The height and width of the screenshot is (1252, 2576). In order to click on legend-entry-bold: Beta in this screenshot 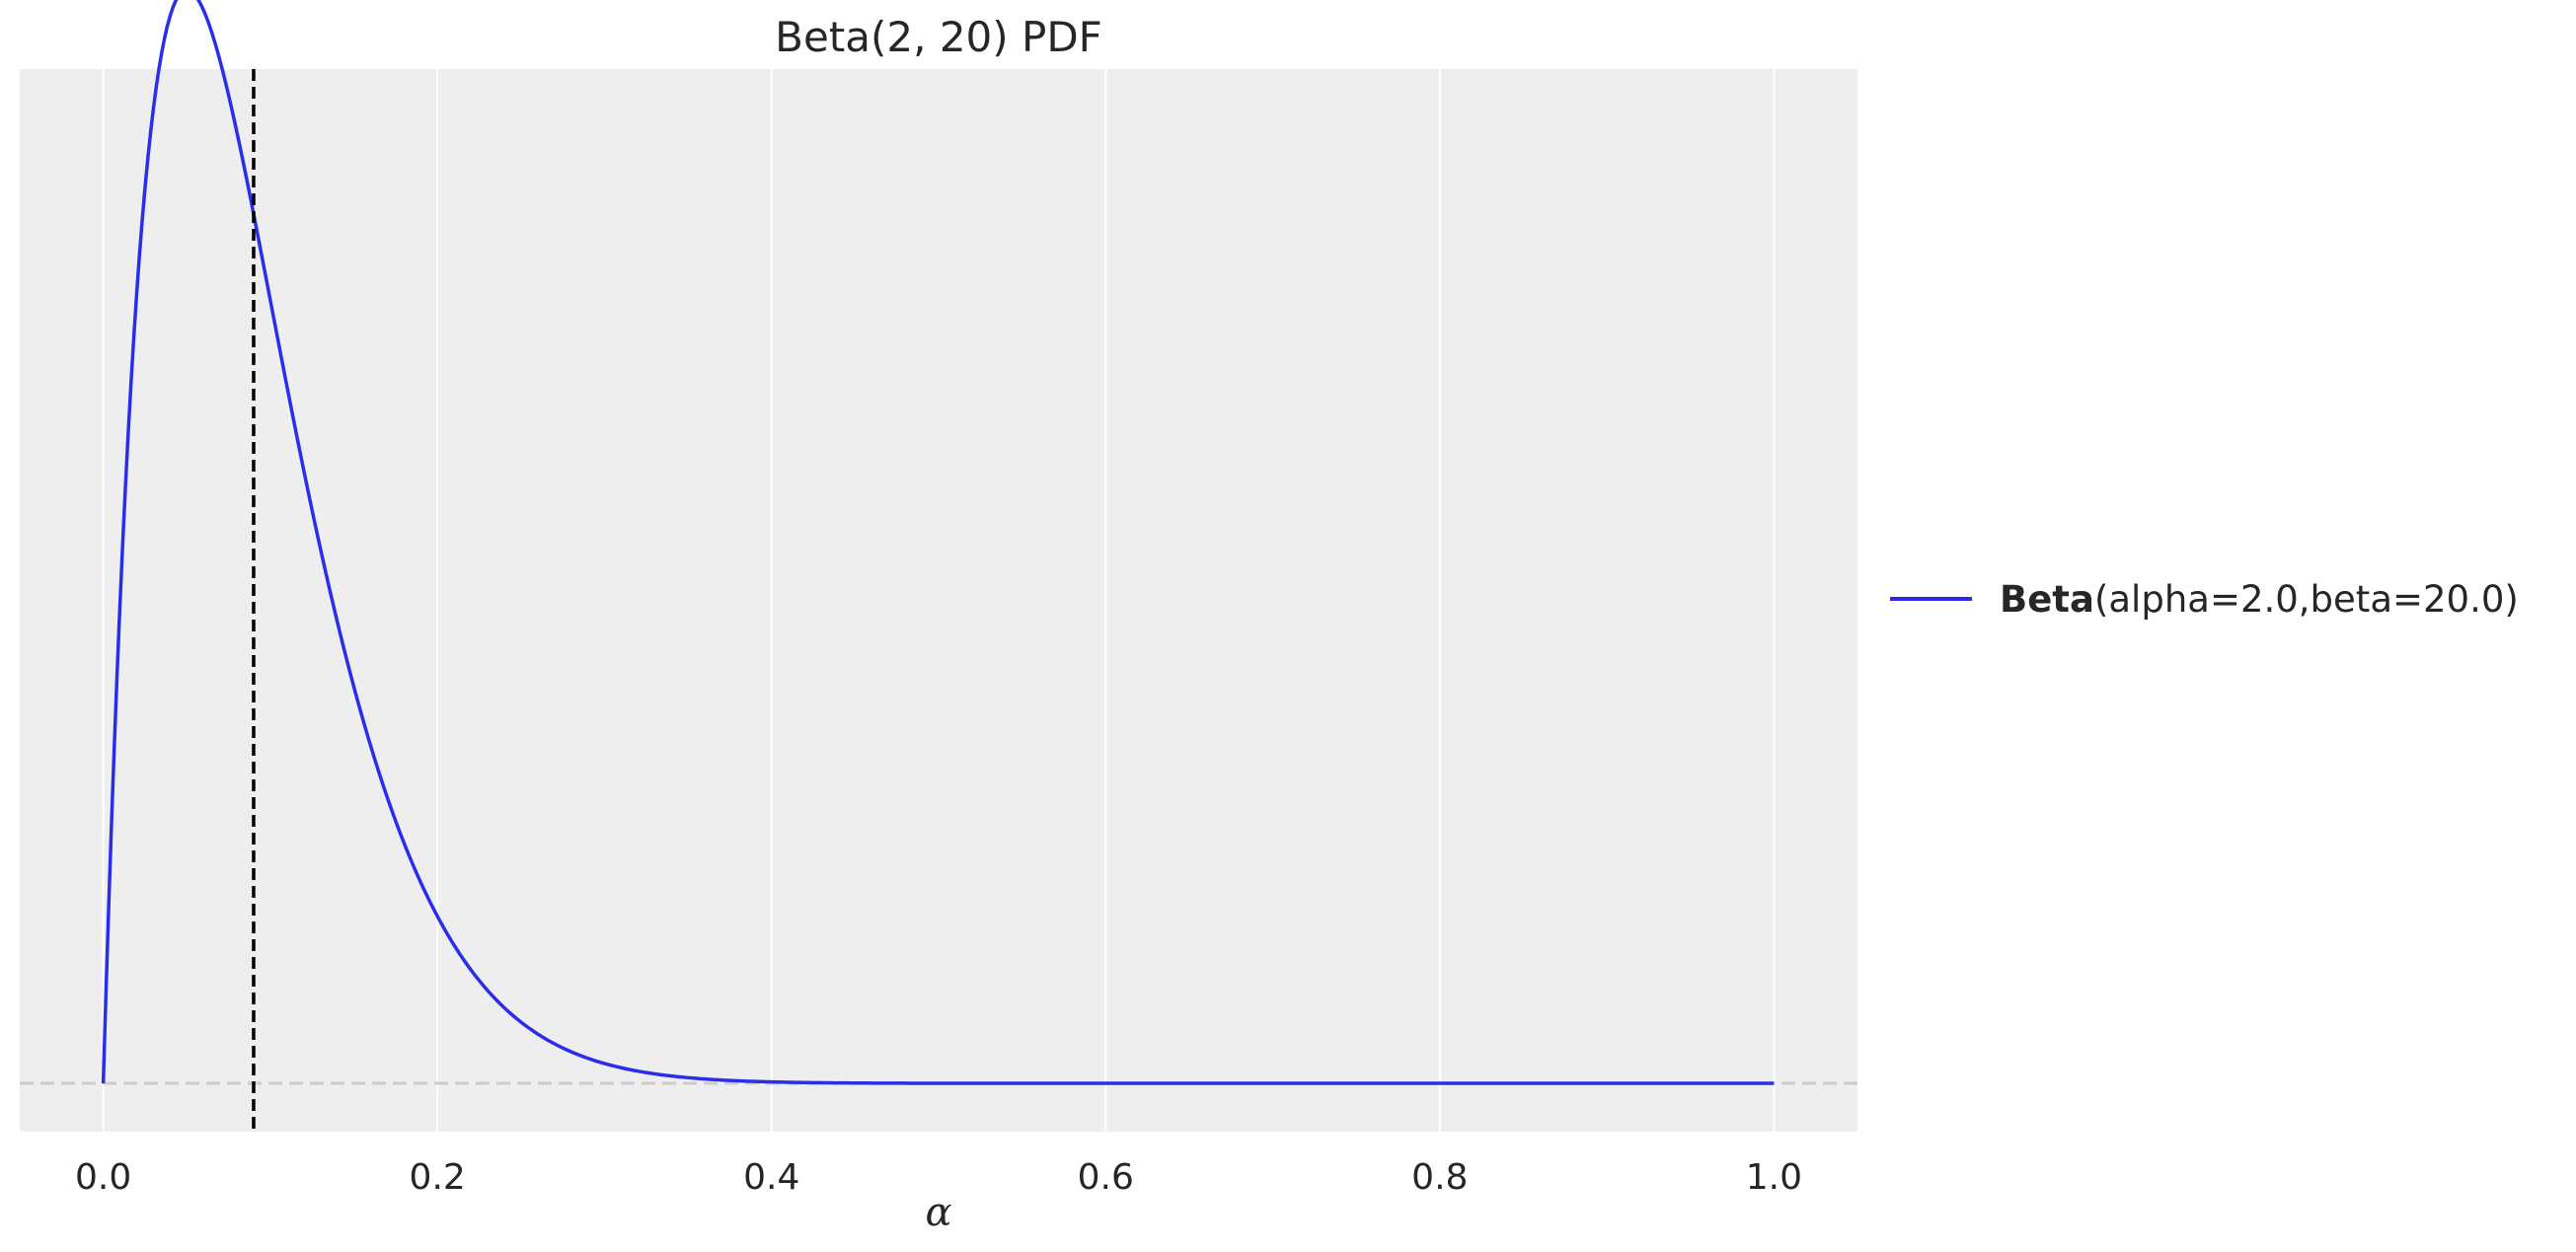, I will do `click(2047, 599)`.